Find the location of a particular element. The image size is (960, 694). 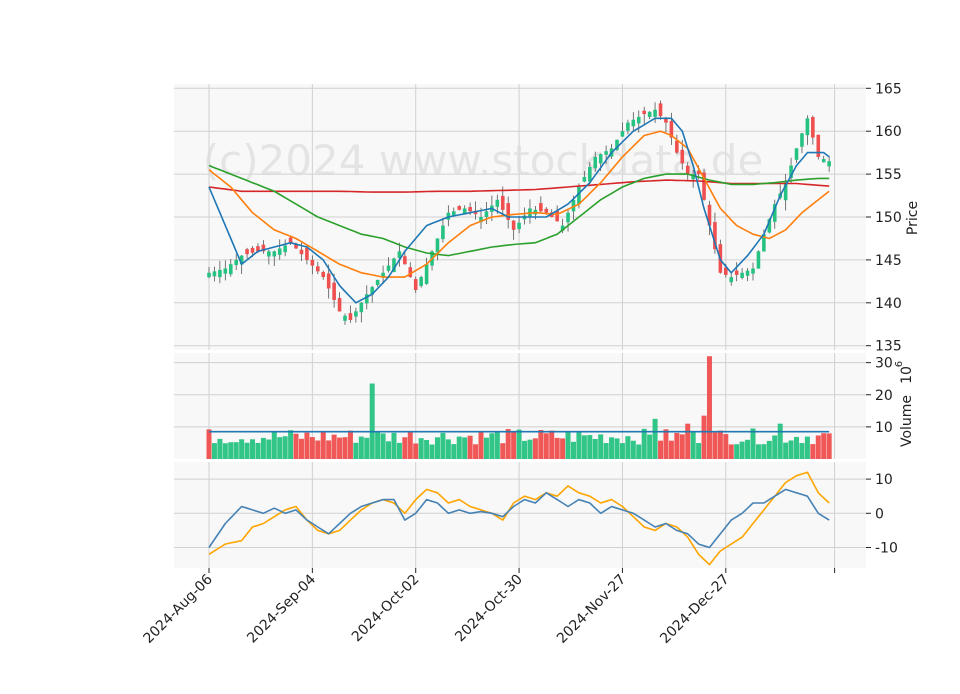

oscillator-line-a is located at coordinates (519, 518).